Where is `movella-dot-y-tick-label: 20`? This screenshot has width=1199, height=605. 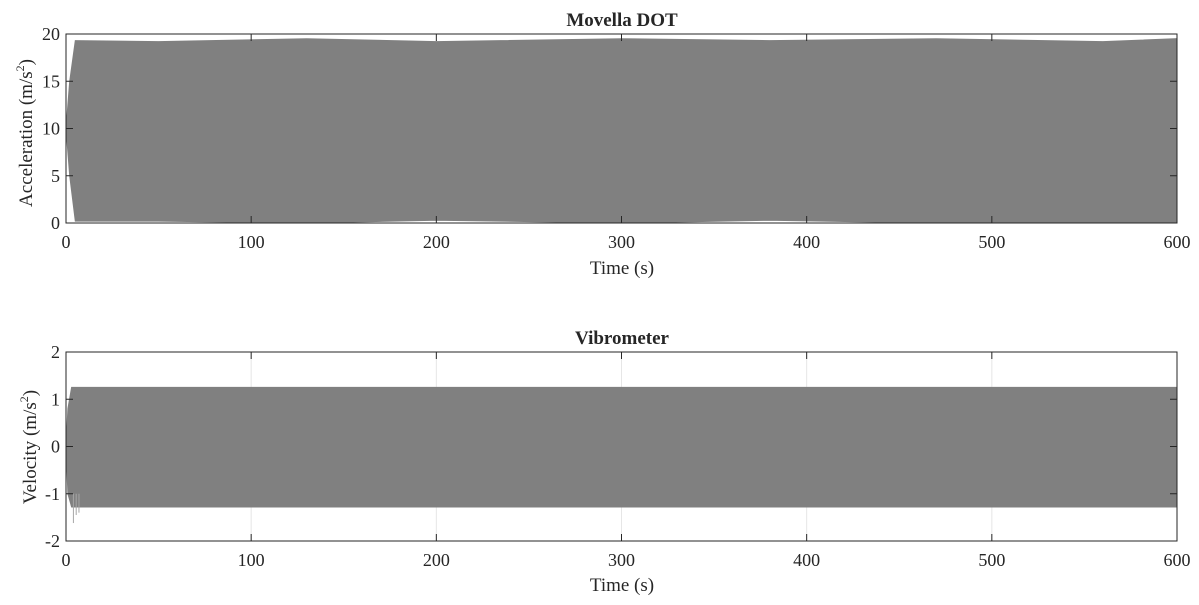 movella-dot-y-tick-label: 20 is located at coordinates (51, 34).